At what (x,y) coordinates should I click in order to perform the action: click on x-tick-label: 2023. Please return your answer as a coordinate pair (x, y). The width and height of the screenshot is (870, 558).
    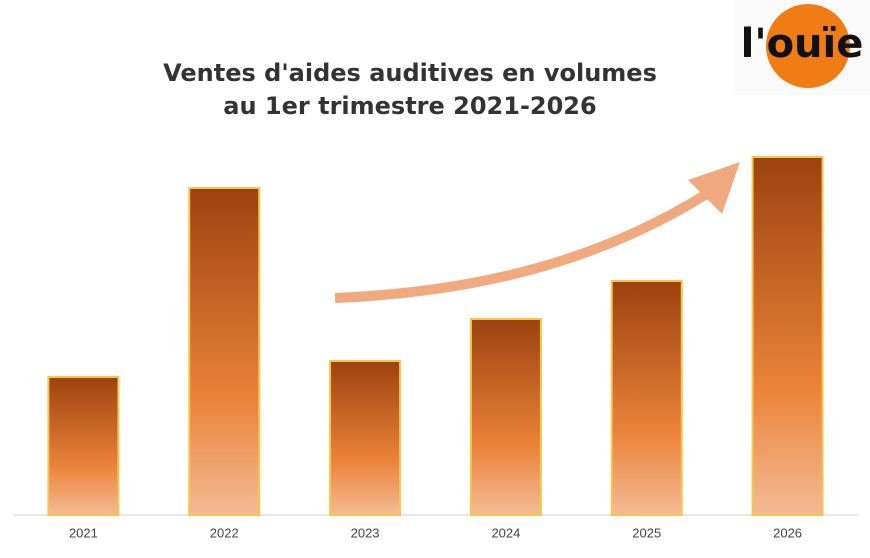
    Looking at the image, I should click on (365, 532).